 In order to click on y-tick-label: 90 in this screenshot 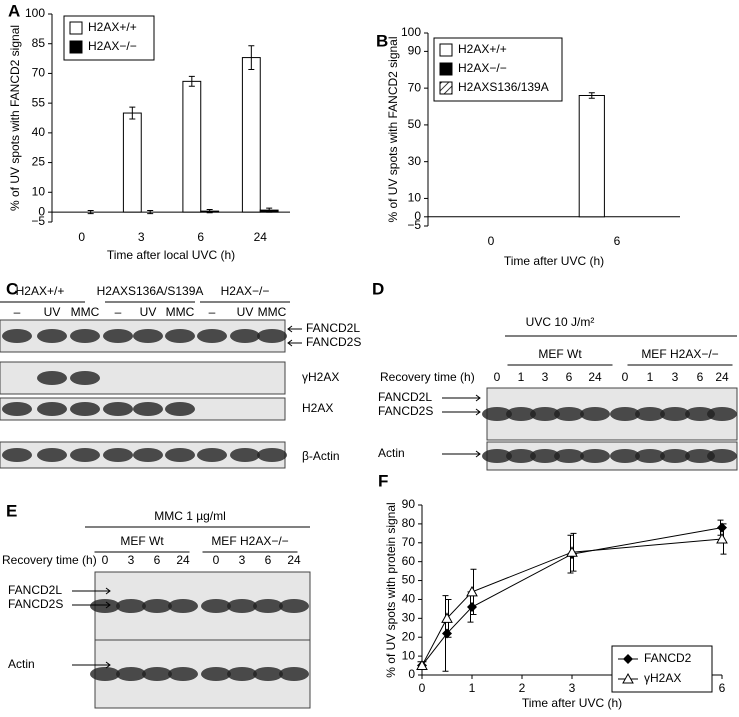, I will do `click(409, 504)`.